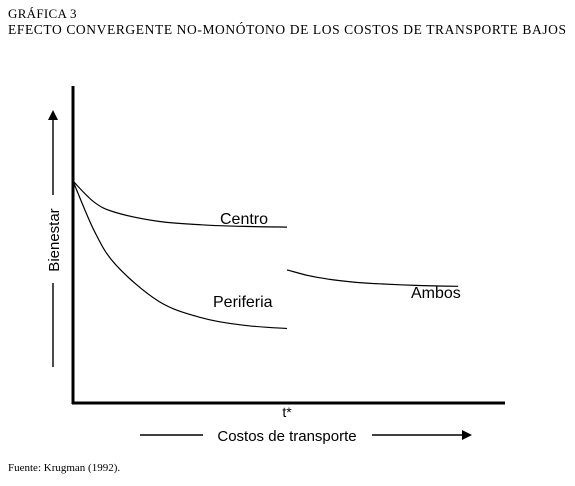  I want to click on series-line-centro, so click(180, 204).